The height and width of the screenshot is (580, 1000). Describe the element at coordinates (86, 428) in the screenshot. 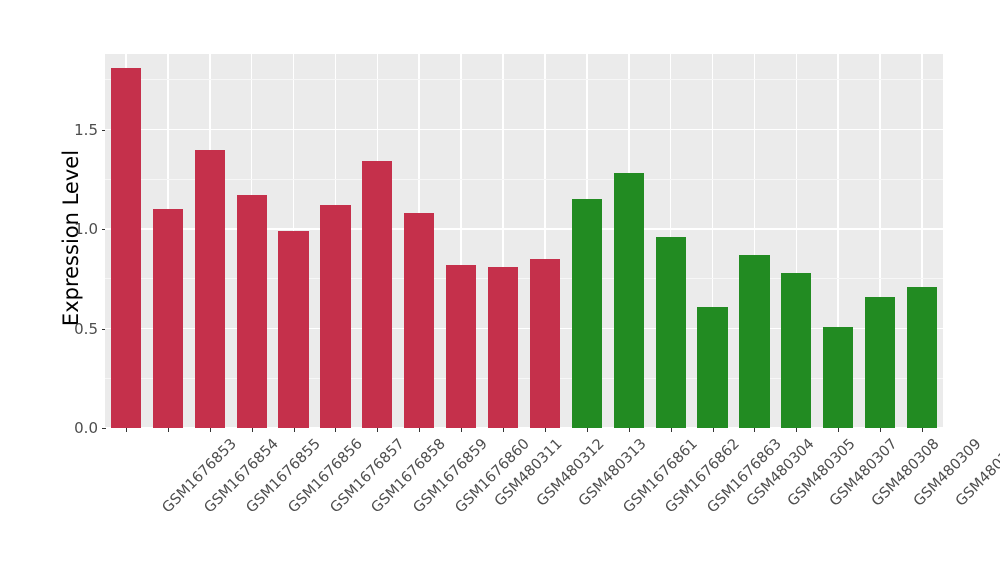

I see `y-tick-label: 0.0` at that location.